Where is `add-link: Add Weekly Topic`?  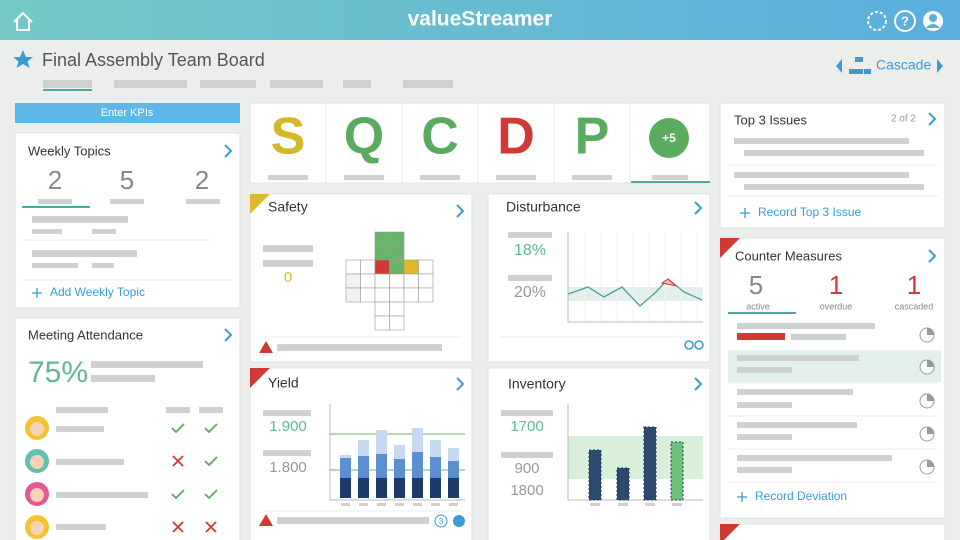 add-link: Add Weekly Topic is located at coordinates (97, 292).